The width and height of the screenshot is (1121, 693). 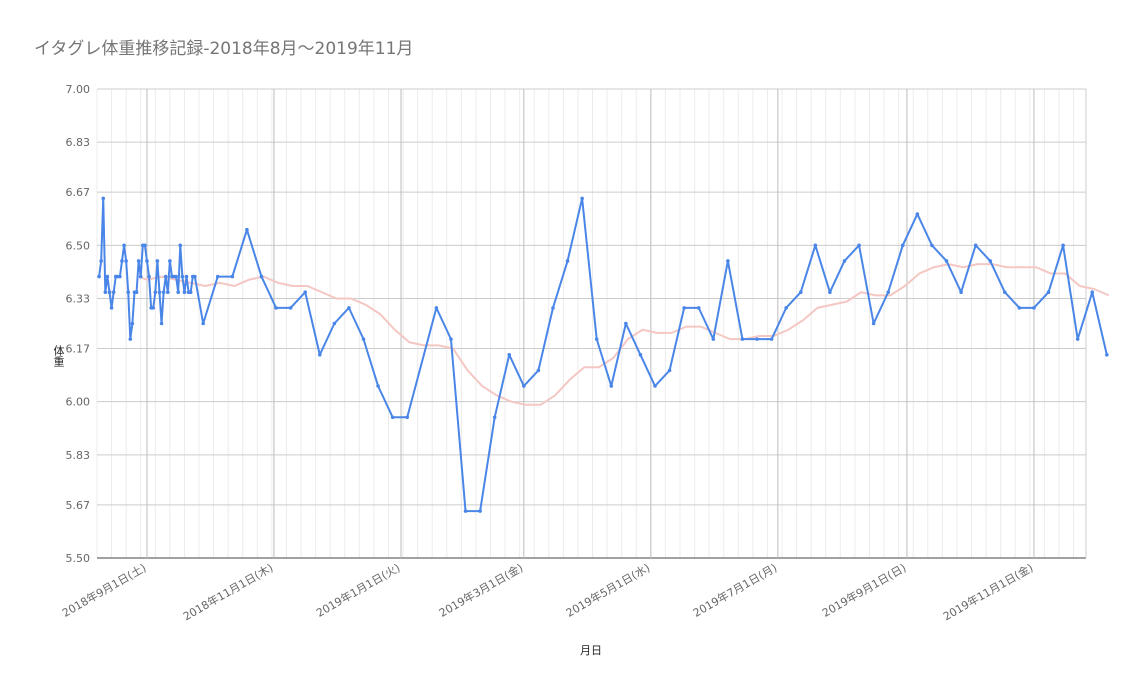 I want to click on chart-title: イタグレ体重推移記録-2018年8月～2019年11月, so click(x=224, y=49).